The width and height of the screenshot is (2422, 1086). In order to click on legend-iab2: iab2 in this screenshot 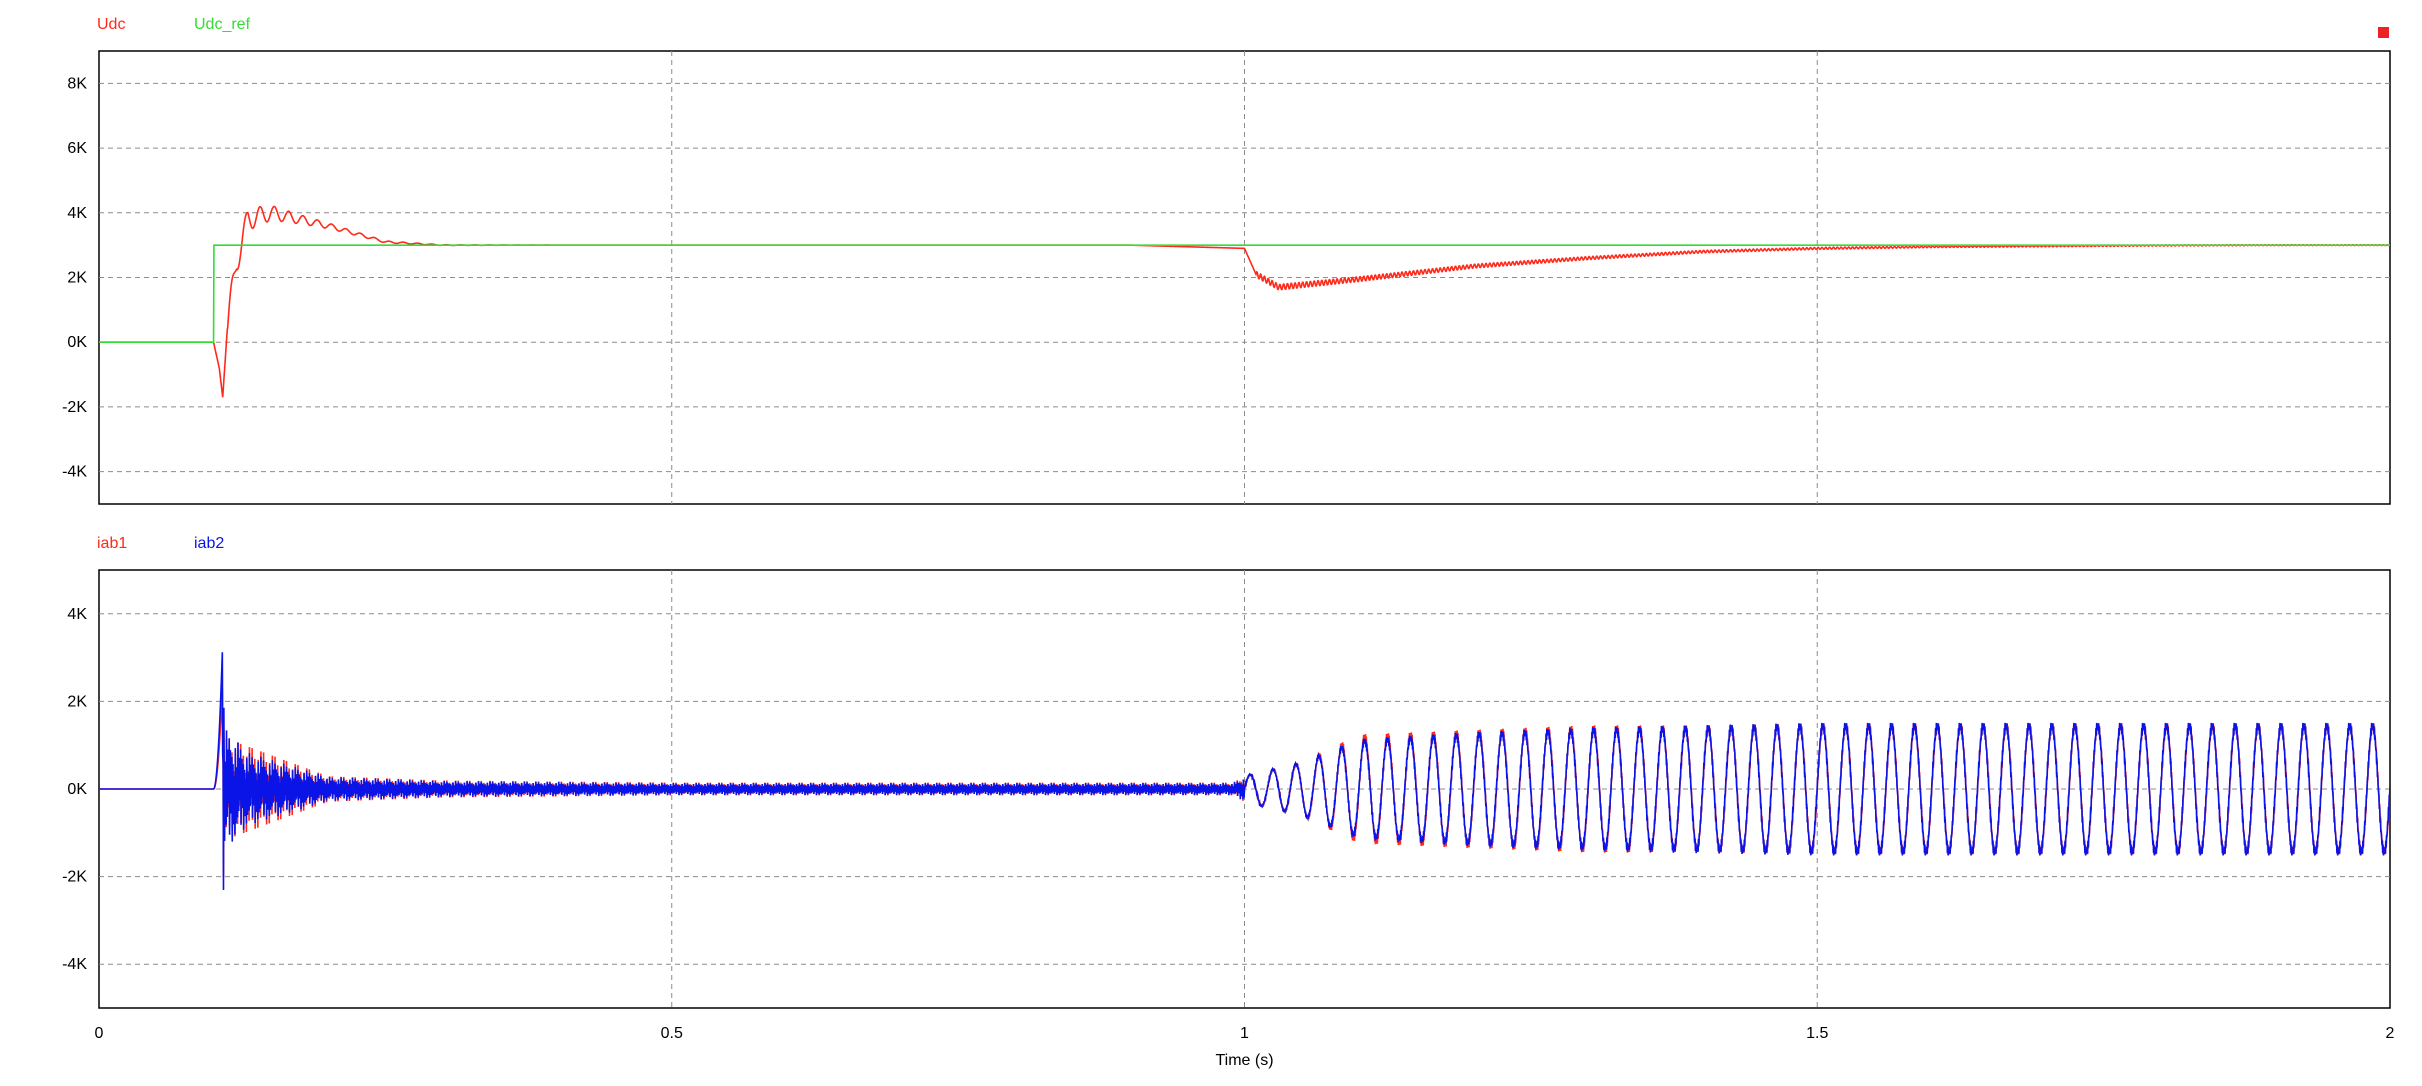, I will do `click(209, 543)`.